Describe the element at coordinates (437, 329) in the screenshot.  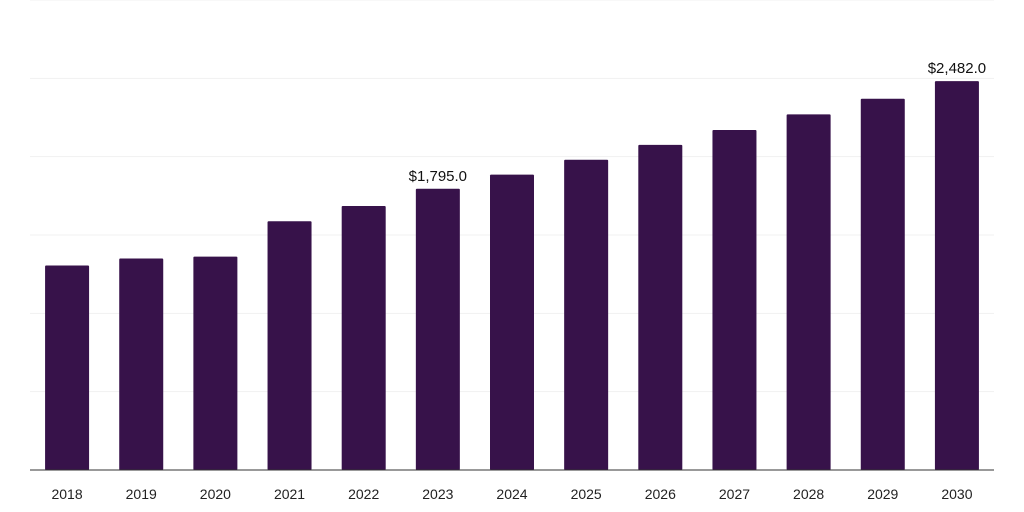
I see `bar-2023` at that location.